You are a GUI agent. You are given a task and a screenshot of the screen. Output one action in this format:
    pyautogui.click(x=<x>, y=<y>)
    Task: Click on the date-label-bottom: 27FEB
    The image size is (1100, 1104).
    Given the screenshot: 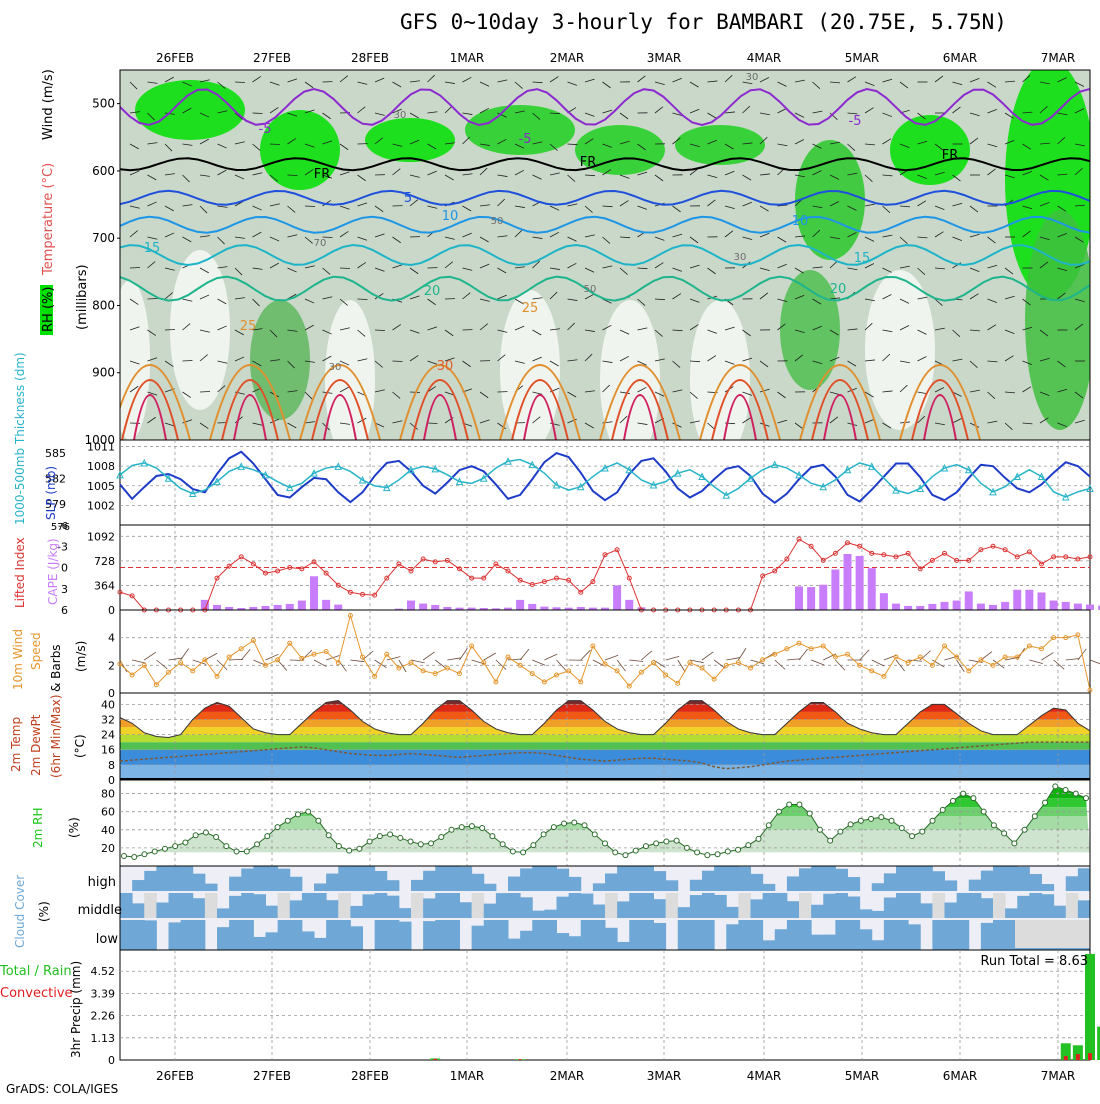 What is the action you would take?
    pyautogui.click(x=272, y=1076)
    